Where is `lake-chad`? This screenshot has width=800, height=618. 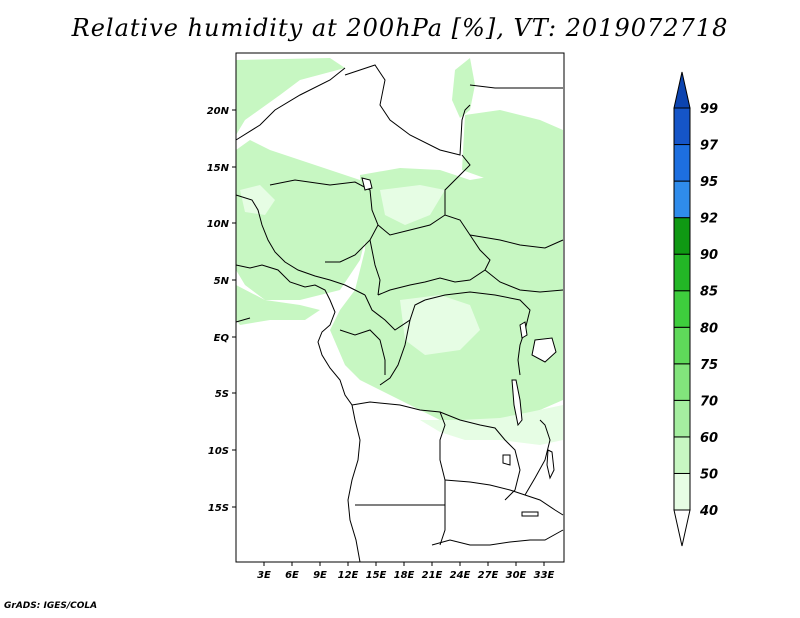
lake-chad is located at coordinates (367, 184).